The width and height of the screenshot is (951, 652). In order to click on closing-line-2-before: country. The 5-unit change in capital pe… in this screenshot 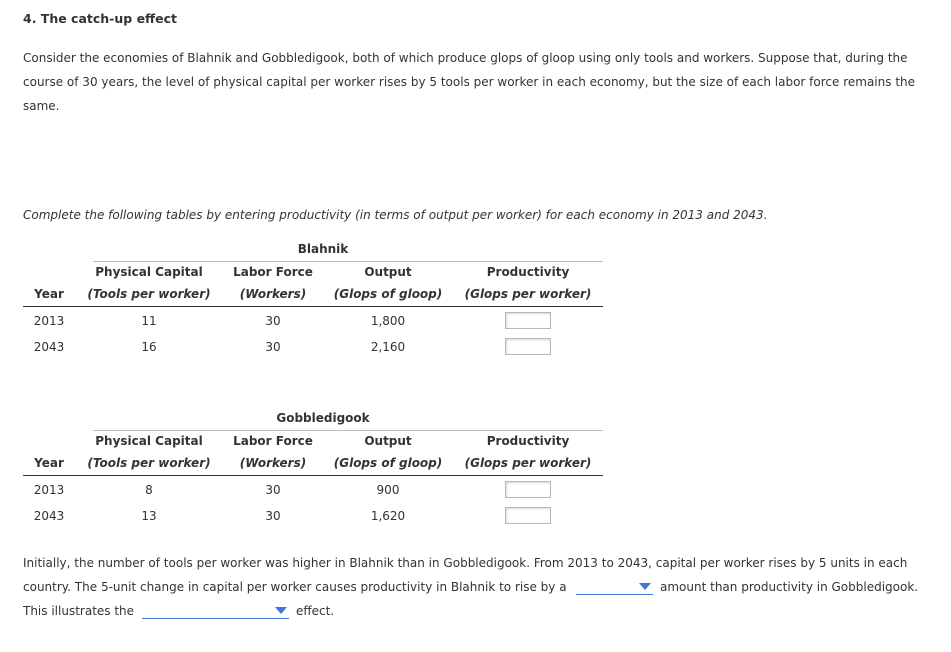, I will do `click(295, 587)`.